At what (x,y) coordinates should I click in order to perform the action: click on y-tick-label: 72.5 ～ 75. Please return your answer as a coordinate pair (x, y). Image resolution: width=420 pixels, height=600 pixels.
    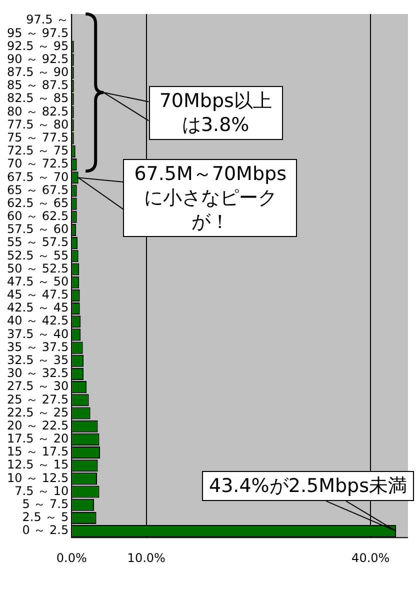
    Looking at the image, I should click on (37, 151).